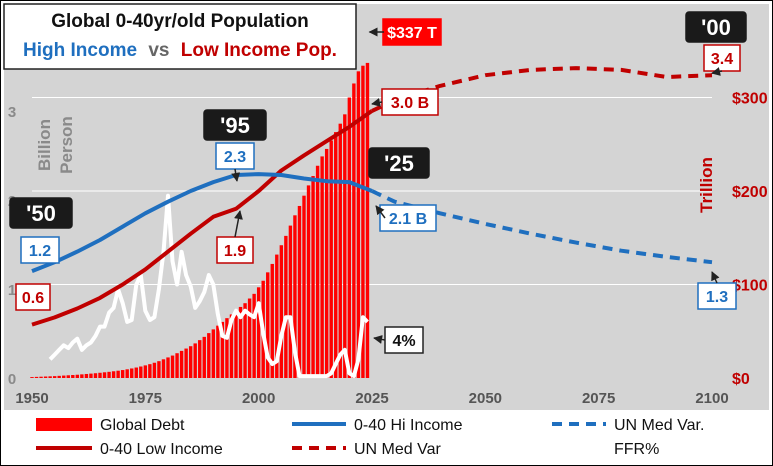 Image resolution: width=773 pixels, height=466 pixels. I want to click on legend-label-lo: 0-40 Low Income, so click(161, 449).